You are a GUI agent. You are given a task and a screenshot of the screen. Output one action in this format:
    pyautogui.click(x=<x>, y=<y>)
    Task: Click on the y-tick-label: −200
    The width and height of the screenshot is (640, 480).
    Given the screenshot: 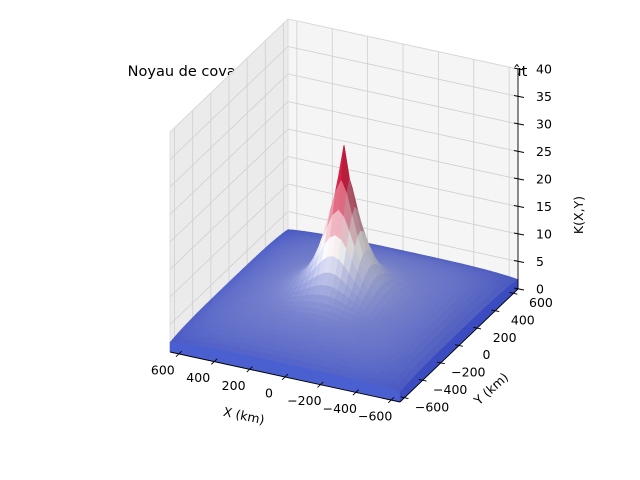 What is the action you would take?
    pyautogui.click(x=468, y=372)
    